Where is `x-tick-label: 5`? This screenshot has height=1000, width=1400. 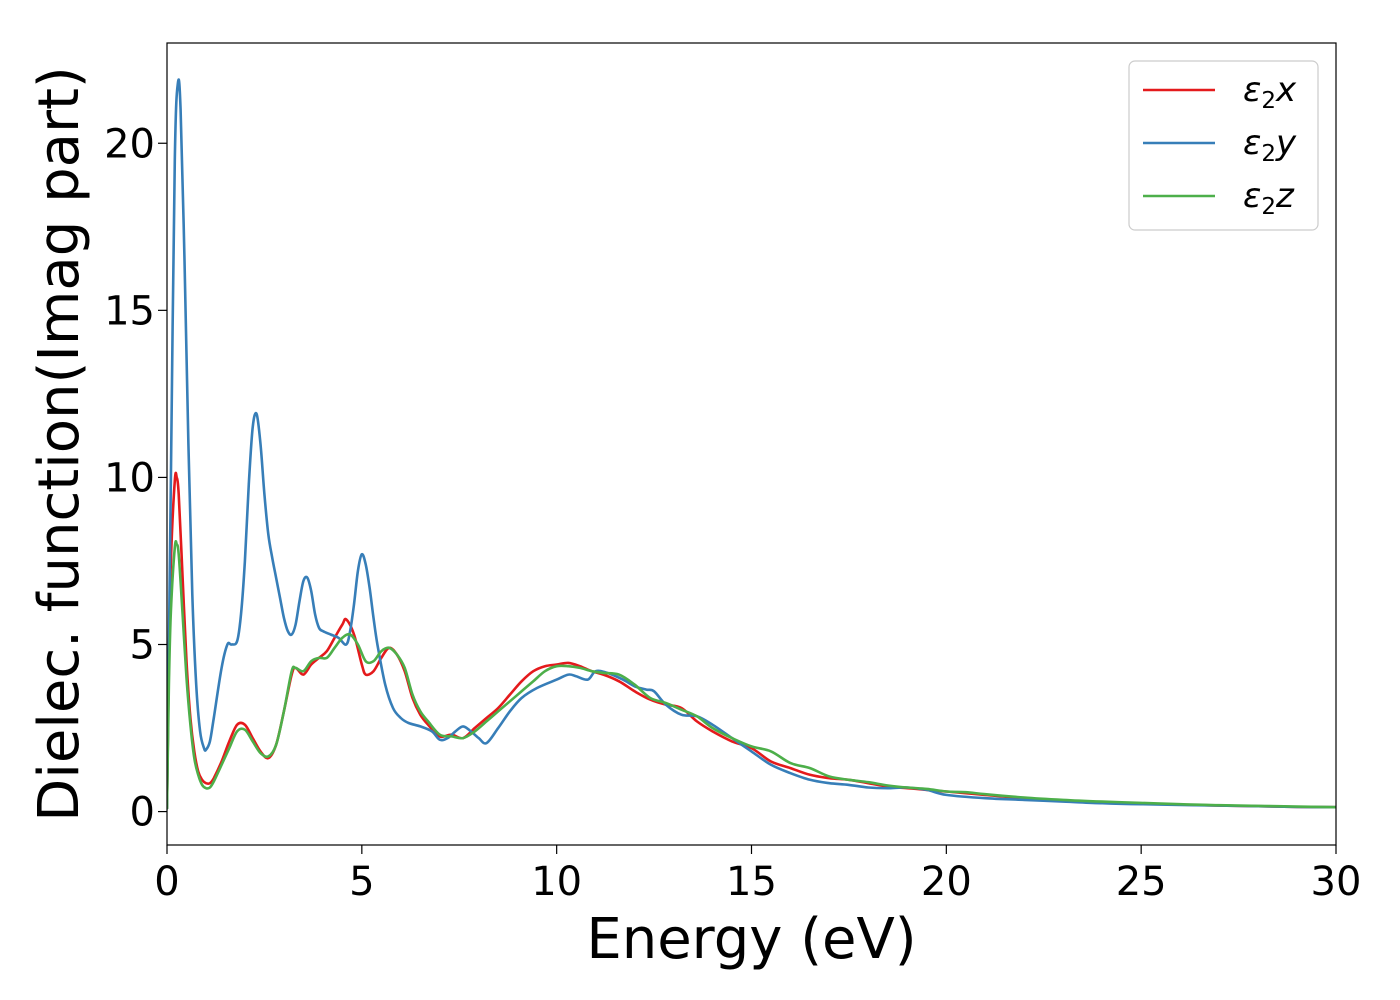 x-tick-label: 5 is located at coordinates (361, 882).